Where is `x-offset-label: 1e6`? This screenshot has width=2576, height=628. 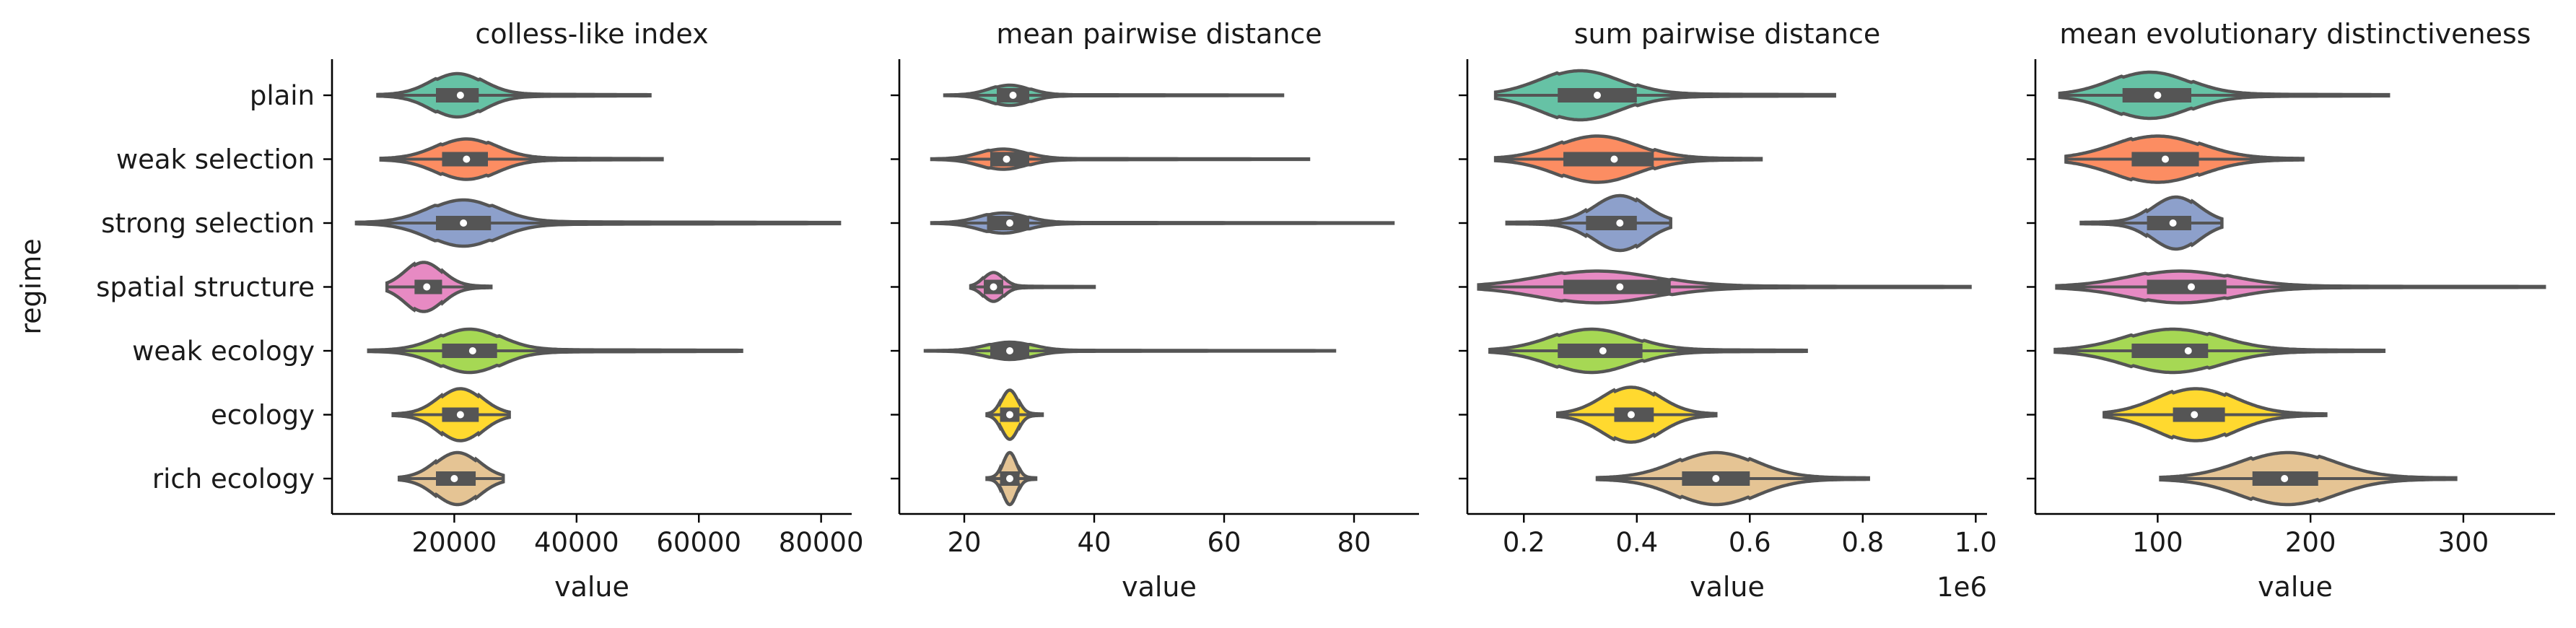
x-offset-label: 1e6 is located at coordinates (1962, 587).